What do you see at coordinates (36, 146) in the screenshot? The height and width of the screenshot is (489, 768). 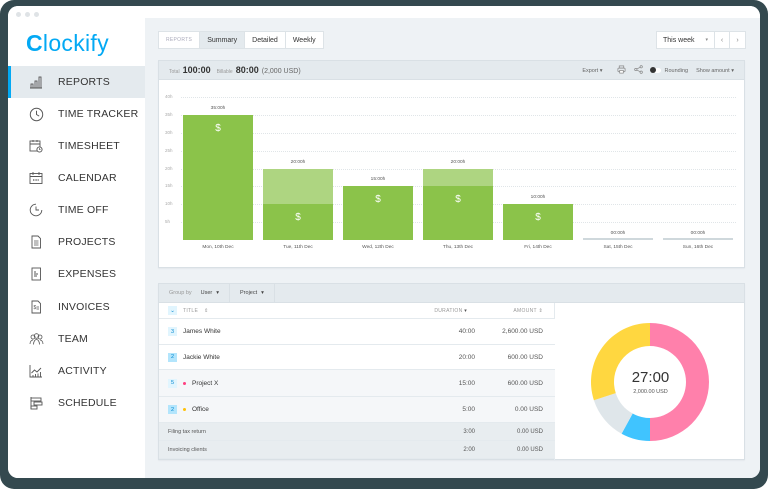 I see `timesheet-icon` at bounding box center [36, 146].